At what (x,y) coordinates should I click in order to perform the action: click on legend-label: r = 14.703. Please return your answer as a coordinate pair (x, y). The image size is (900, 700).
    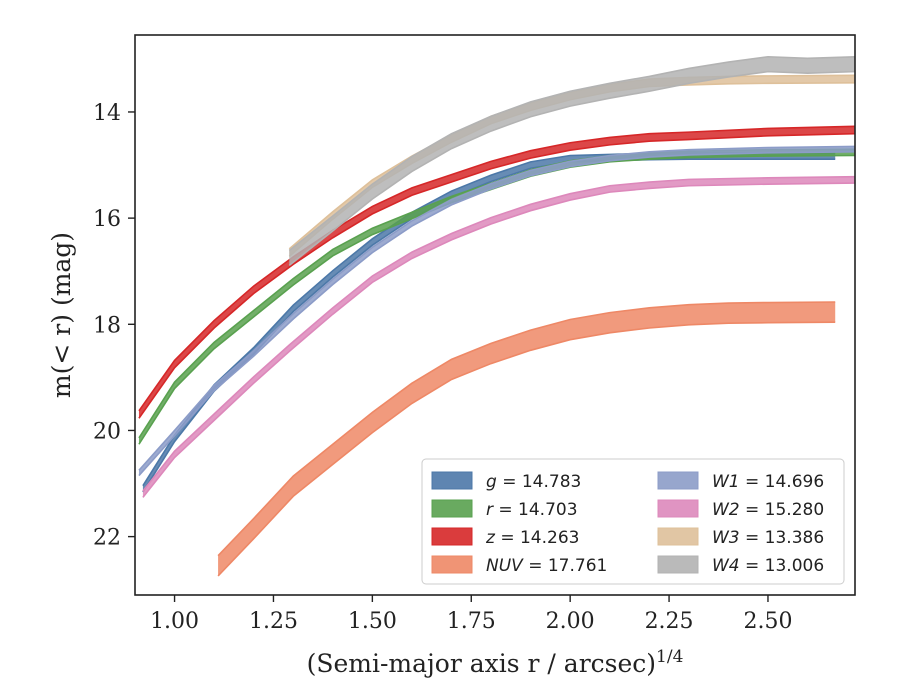
    Looking at the image, I should click on (532, 510).